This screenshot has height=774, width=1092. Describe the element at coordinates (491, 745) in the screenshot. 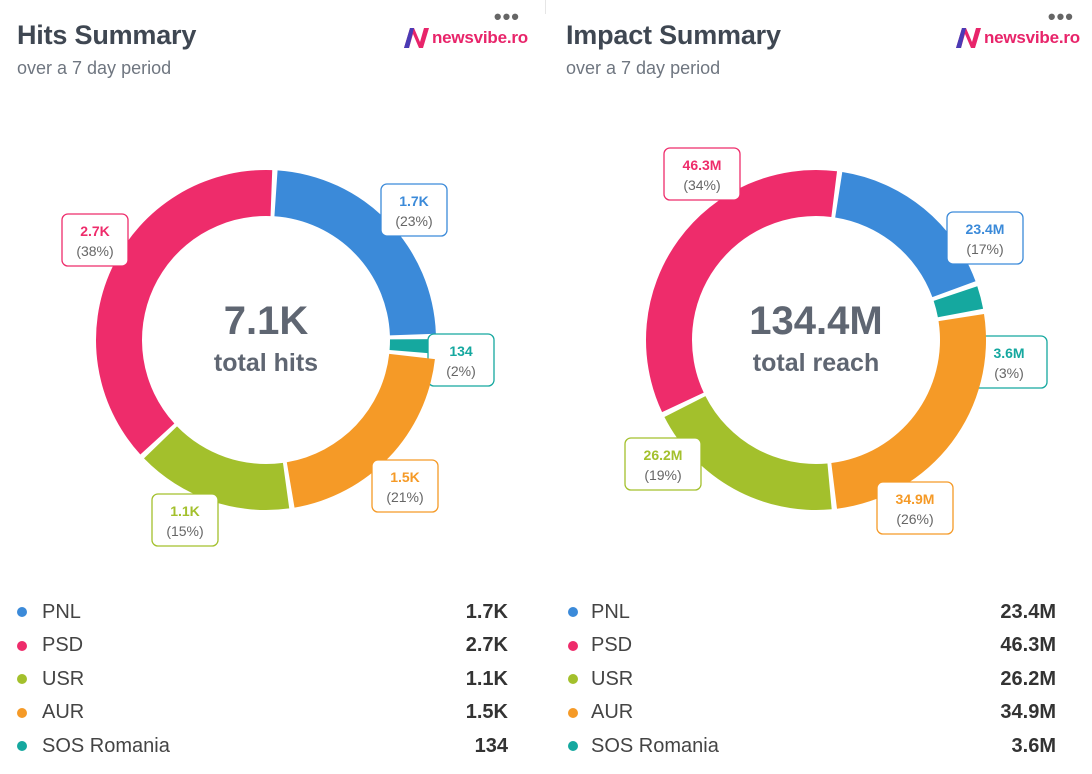

I see `legend-value: 134` at that location.